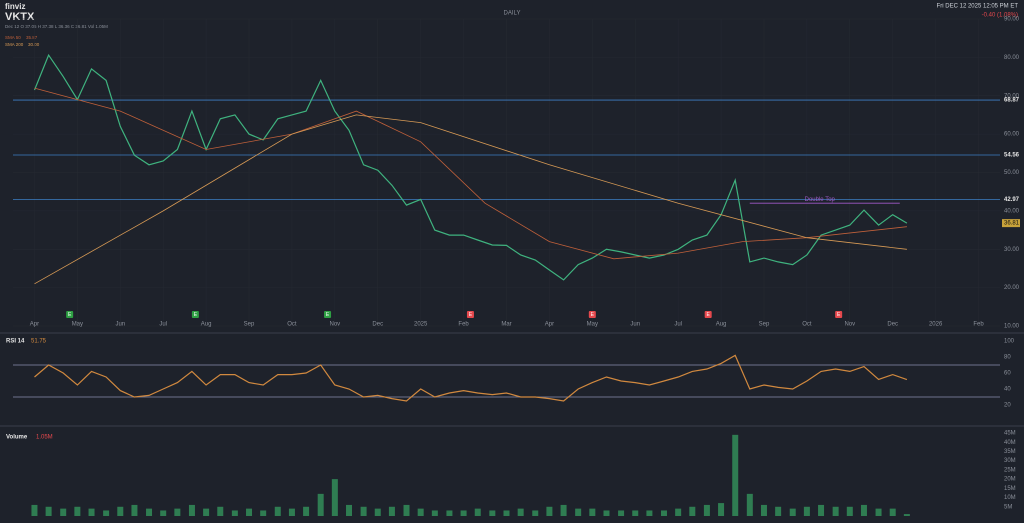 The height and width of the screenshot is (523, 1024). Describe the element at coordinates (206, 325) in the screenshot. I see `x-tick-label: Aug` at that location.